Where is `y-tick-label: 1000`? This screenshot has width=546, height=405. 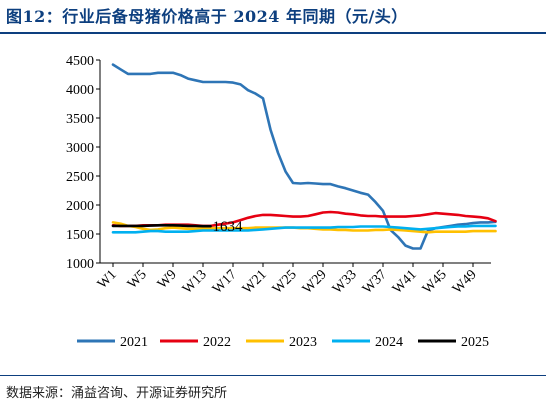 y-tick-label: 1000 is located at coordinates (80, 264).